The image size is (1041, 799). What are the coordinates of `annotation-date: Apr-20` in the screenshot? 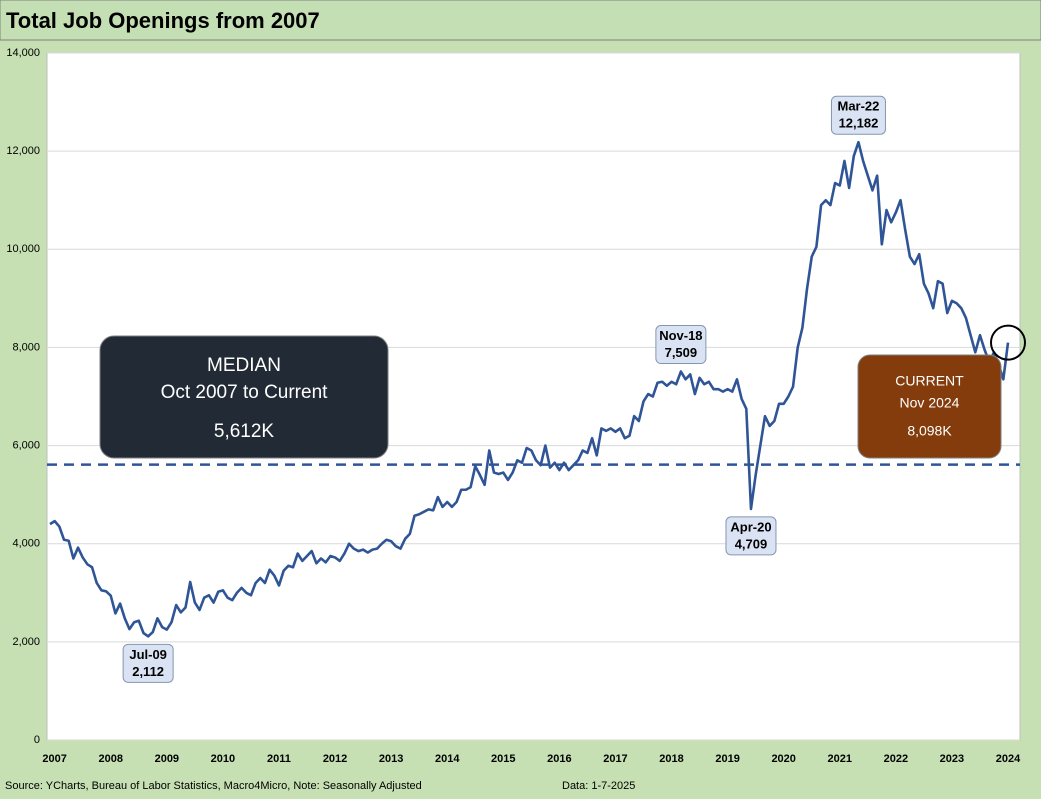 It's located at (750, 526).